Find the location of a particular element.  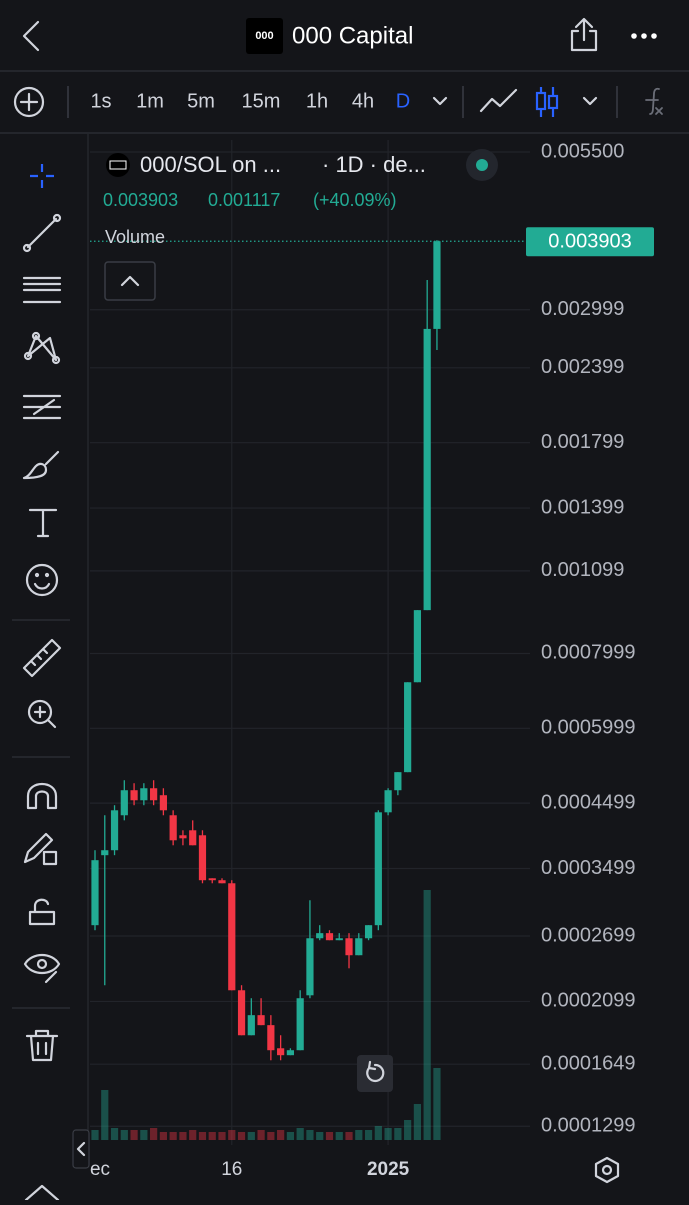

status-dot is located at coordinates (482, 165).